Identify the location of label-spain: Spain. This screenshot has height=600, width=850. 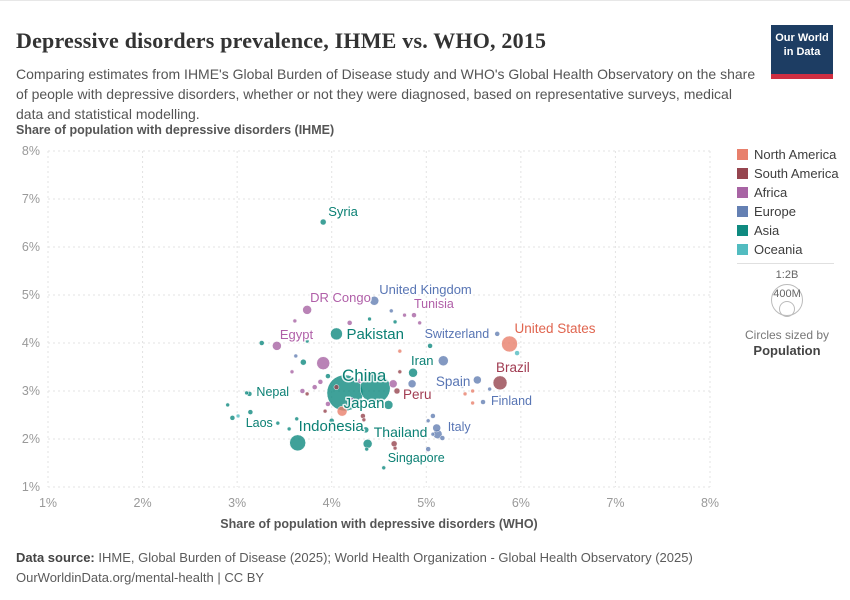
(453, 381).